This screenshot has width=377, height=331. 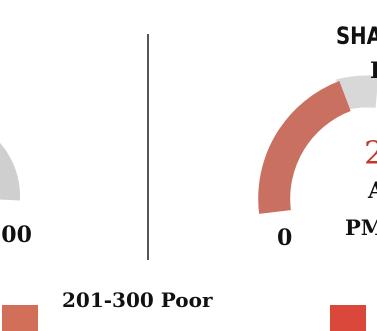 I want to click on right-gauge-title: SHA, so click(x=356, y=36).